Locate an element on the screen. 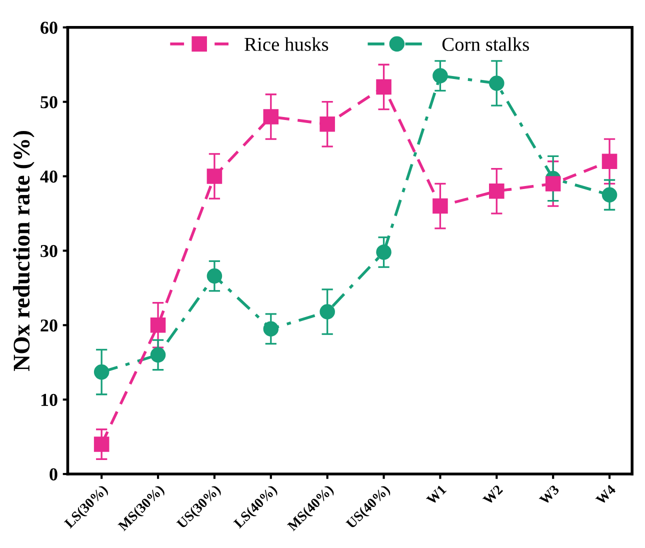 This screenshot has width=645, height=548. legend-label: Rice husks is located at coordinates (286, 44).